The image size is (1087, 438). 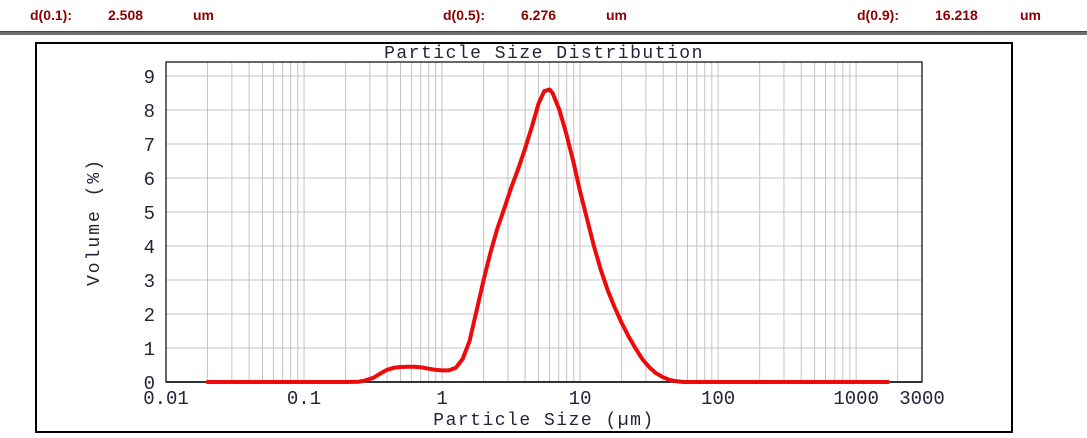 I want to click on x-axis-title: Particle Size (µm), so click(x=543, y=421).